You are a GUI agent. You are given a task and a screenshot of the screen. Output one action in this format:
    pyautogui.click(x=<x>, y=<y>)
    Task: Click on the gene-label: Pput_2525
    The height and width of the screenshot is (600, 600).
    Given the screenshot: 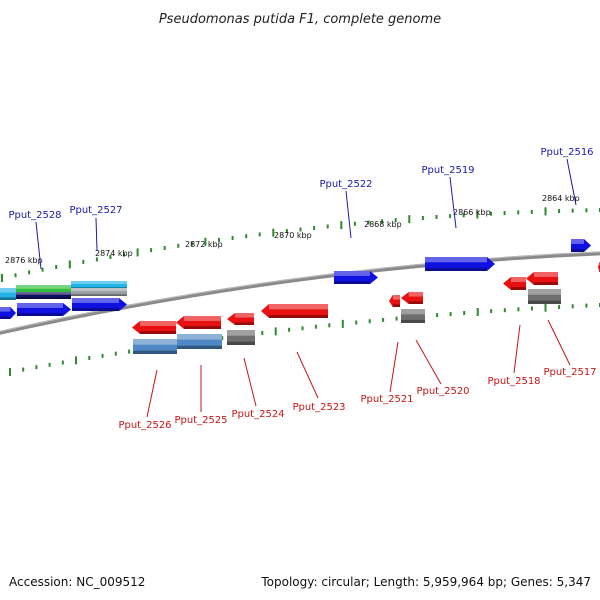 What is the action you would take?
    pyautogui.click(x=200, y=420)
    